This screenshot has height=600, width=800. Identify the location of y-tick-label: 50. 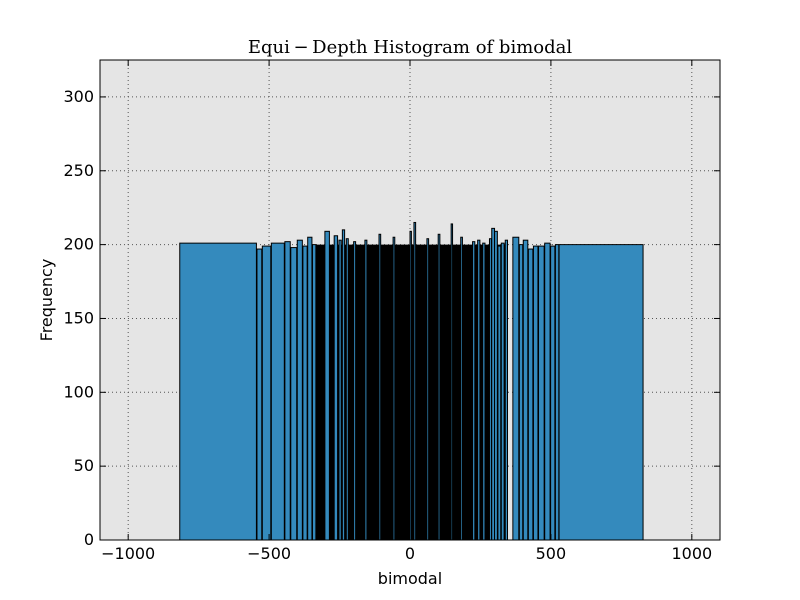
(84, 465).